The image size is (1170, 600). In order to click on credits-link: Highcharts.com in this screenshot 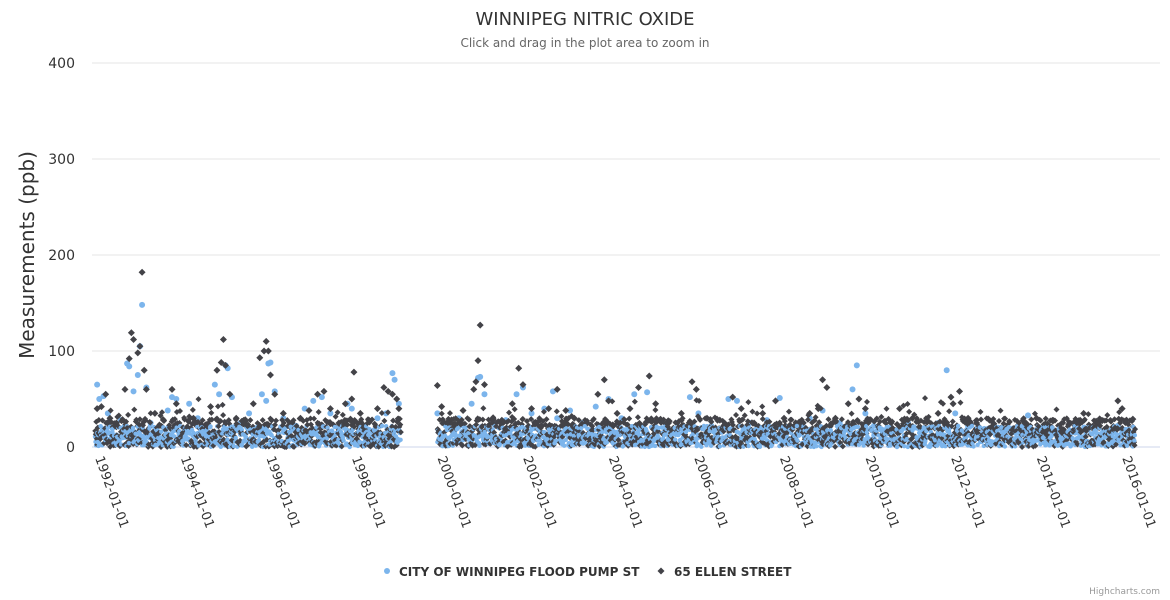, I will do `click(1124, 592)`.